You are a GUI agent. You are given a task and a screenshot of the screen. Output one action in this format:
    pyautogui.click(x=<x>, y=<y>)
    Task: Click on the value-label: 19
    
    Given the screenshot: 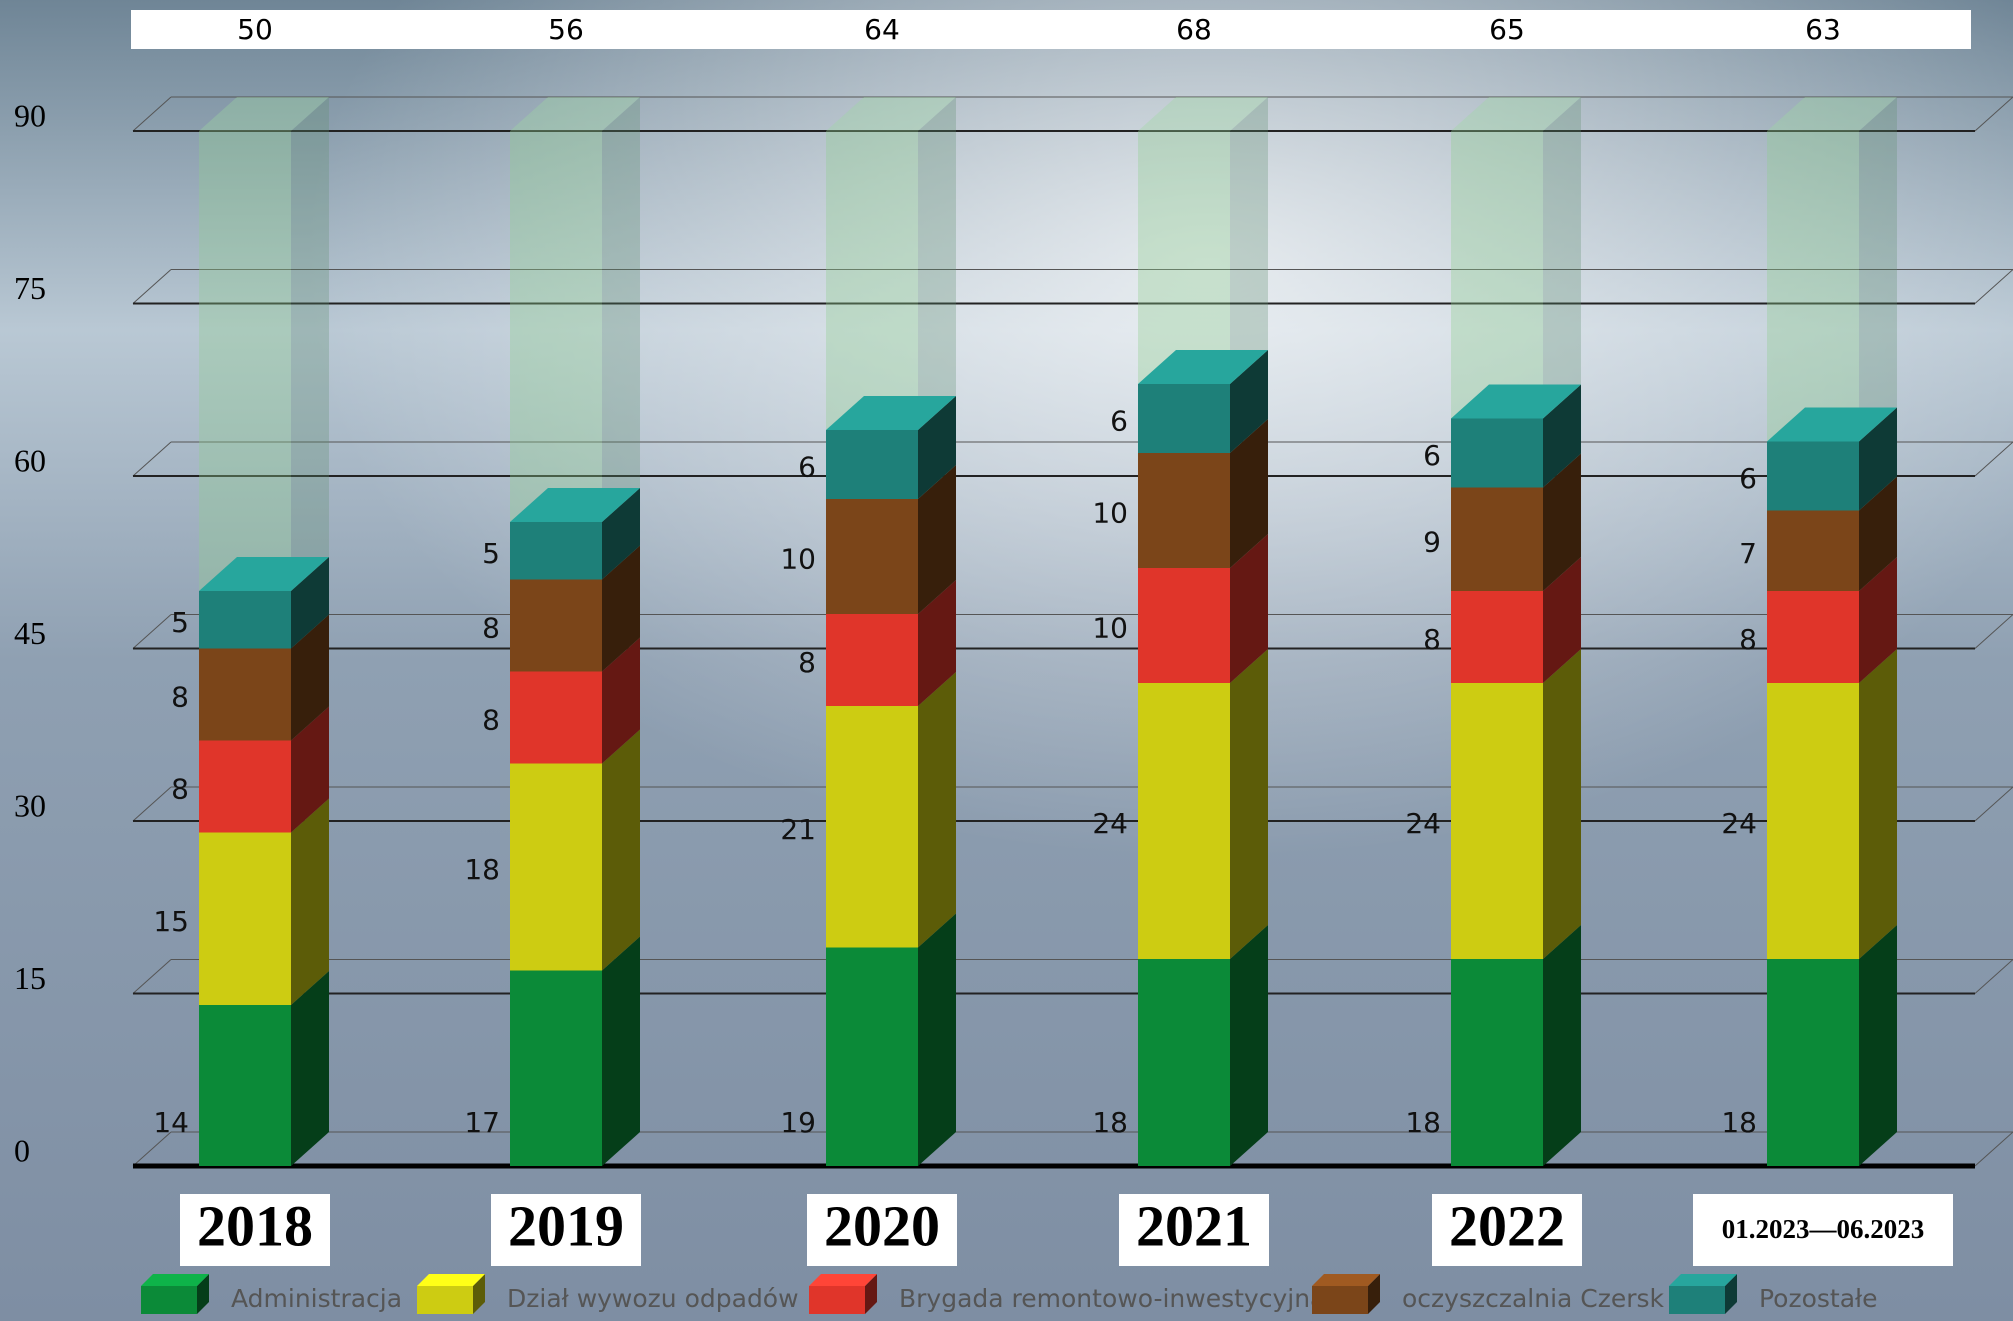 What is the action you would take?
    pyautogui.click(x=798, y=1122)
    